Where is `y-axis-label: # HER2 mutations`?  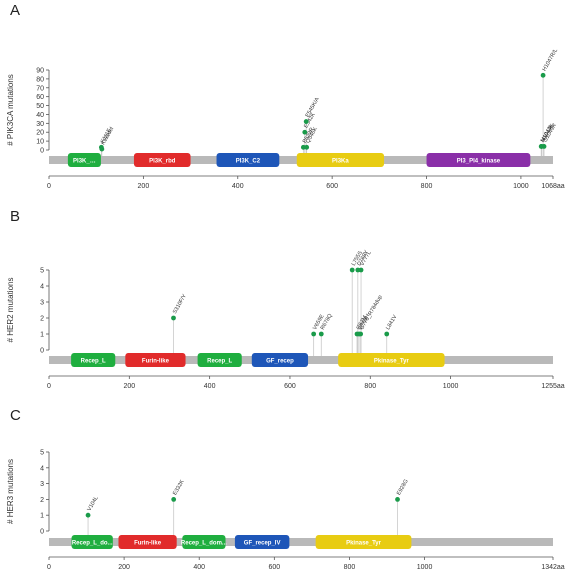
y-axis-label: # HER2 mutations is located at coordinates (10, 310).